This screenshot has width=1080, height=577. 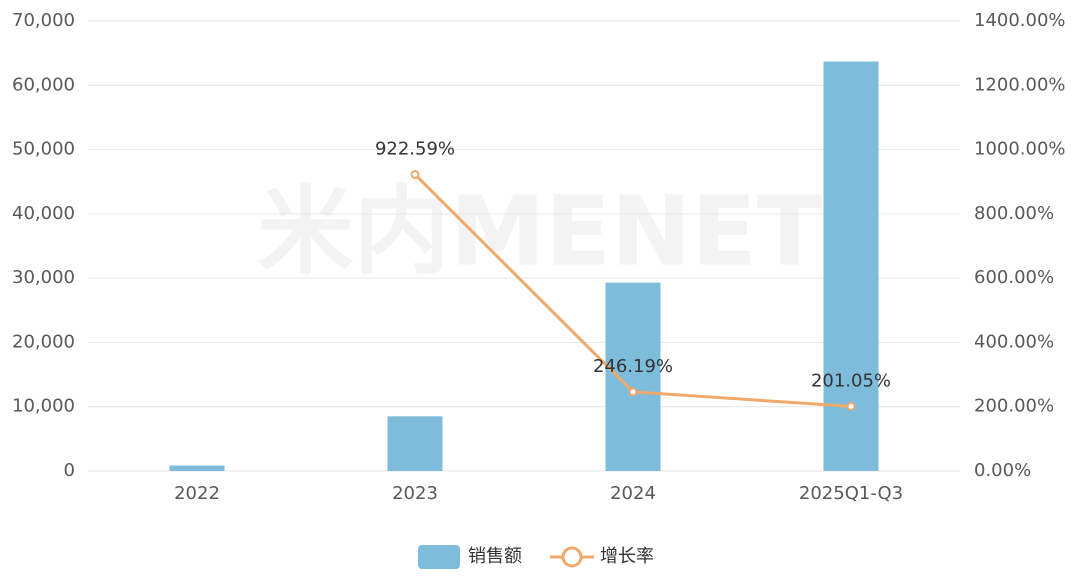 What do you see at coordinates (43, 277) in the screenshot?
I see `y-tick-label: 30,000` at bounding box center [43, 277].